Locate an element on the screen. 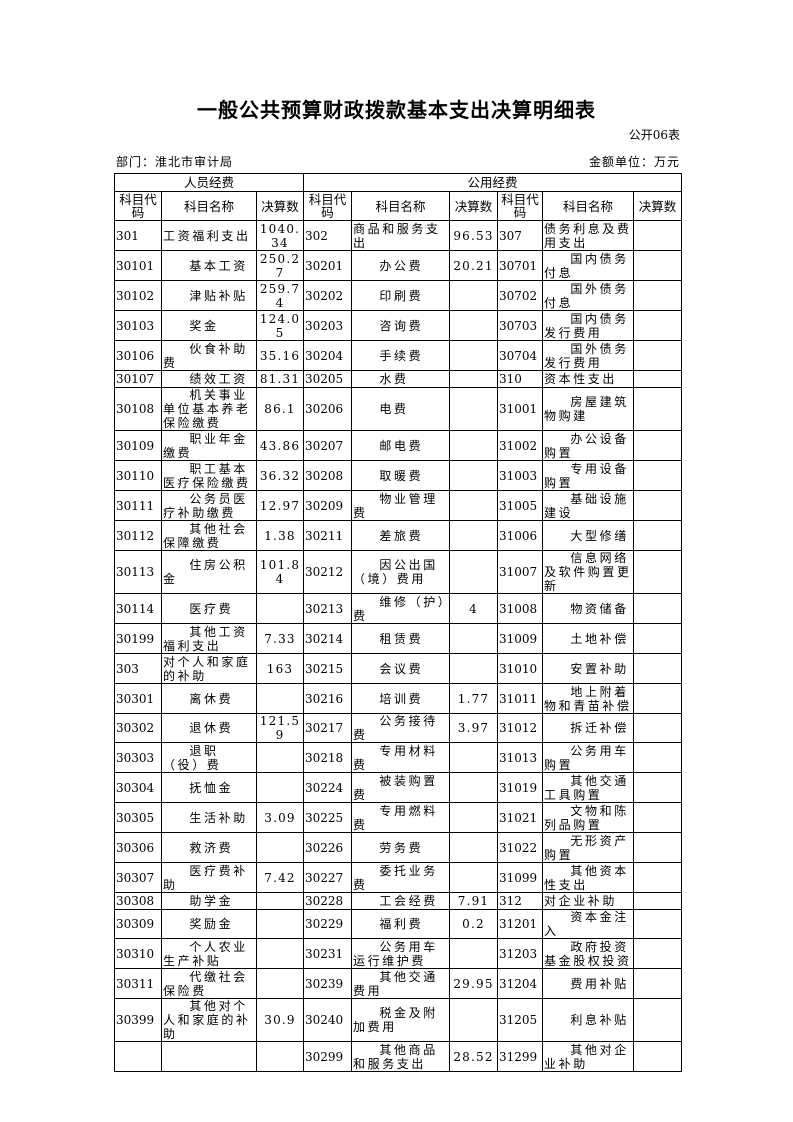 The image size is (793, 1122). subject-code-cell: 30213 is located at coordinates (327, 608).